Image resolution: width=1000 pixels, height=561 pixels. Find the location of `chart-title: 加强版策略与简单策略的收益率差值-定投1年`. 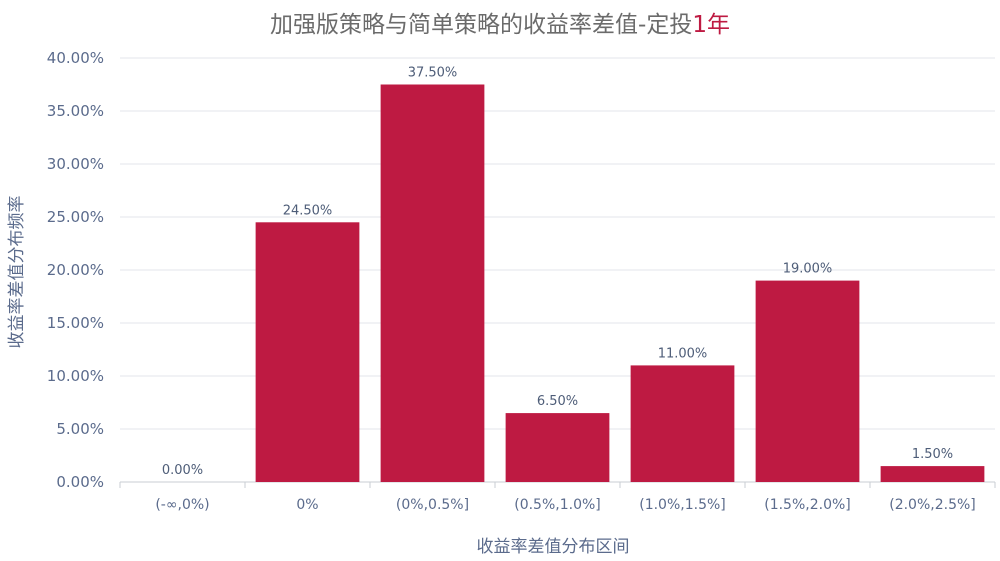

chart-title: 加强版策略与简单策略的收益率差值-定投1年 is located at coordinates (500, 25).